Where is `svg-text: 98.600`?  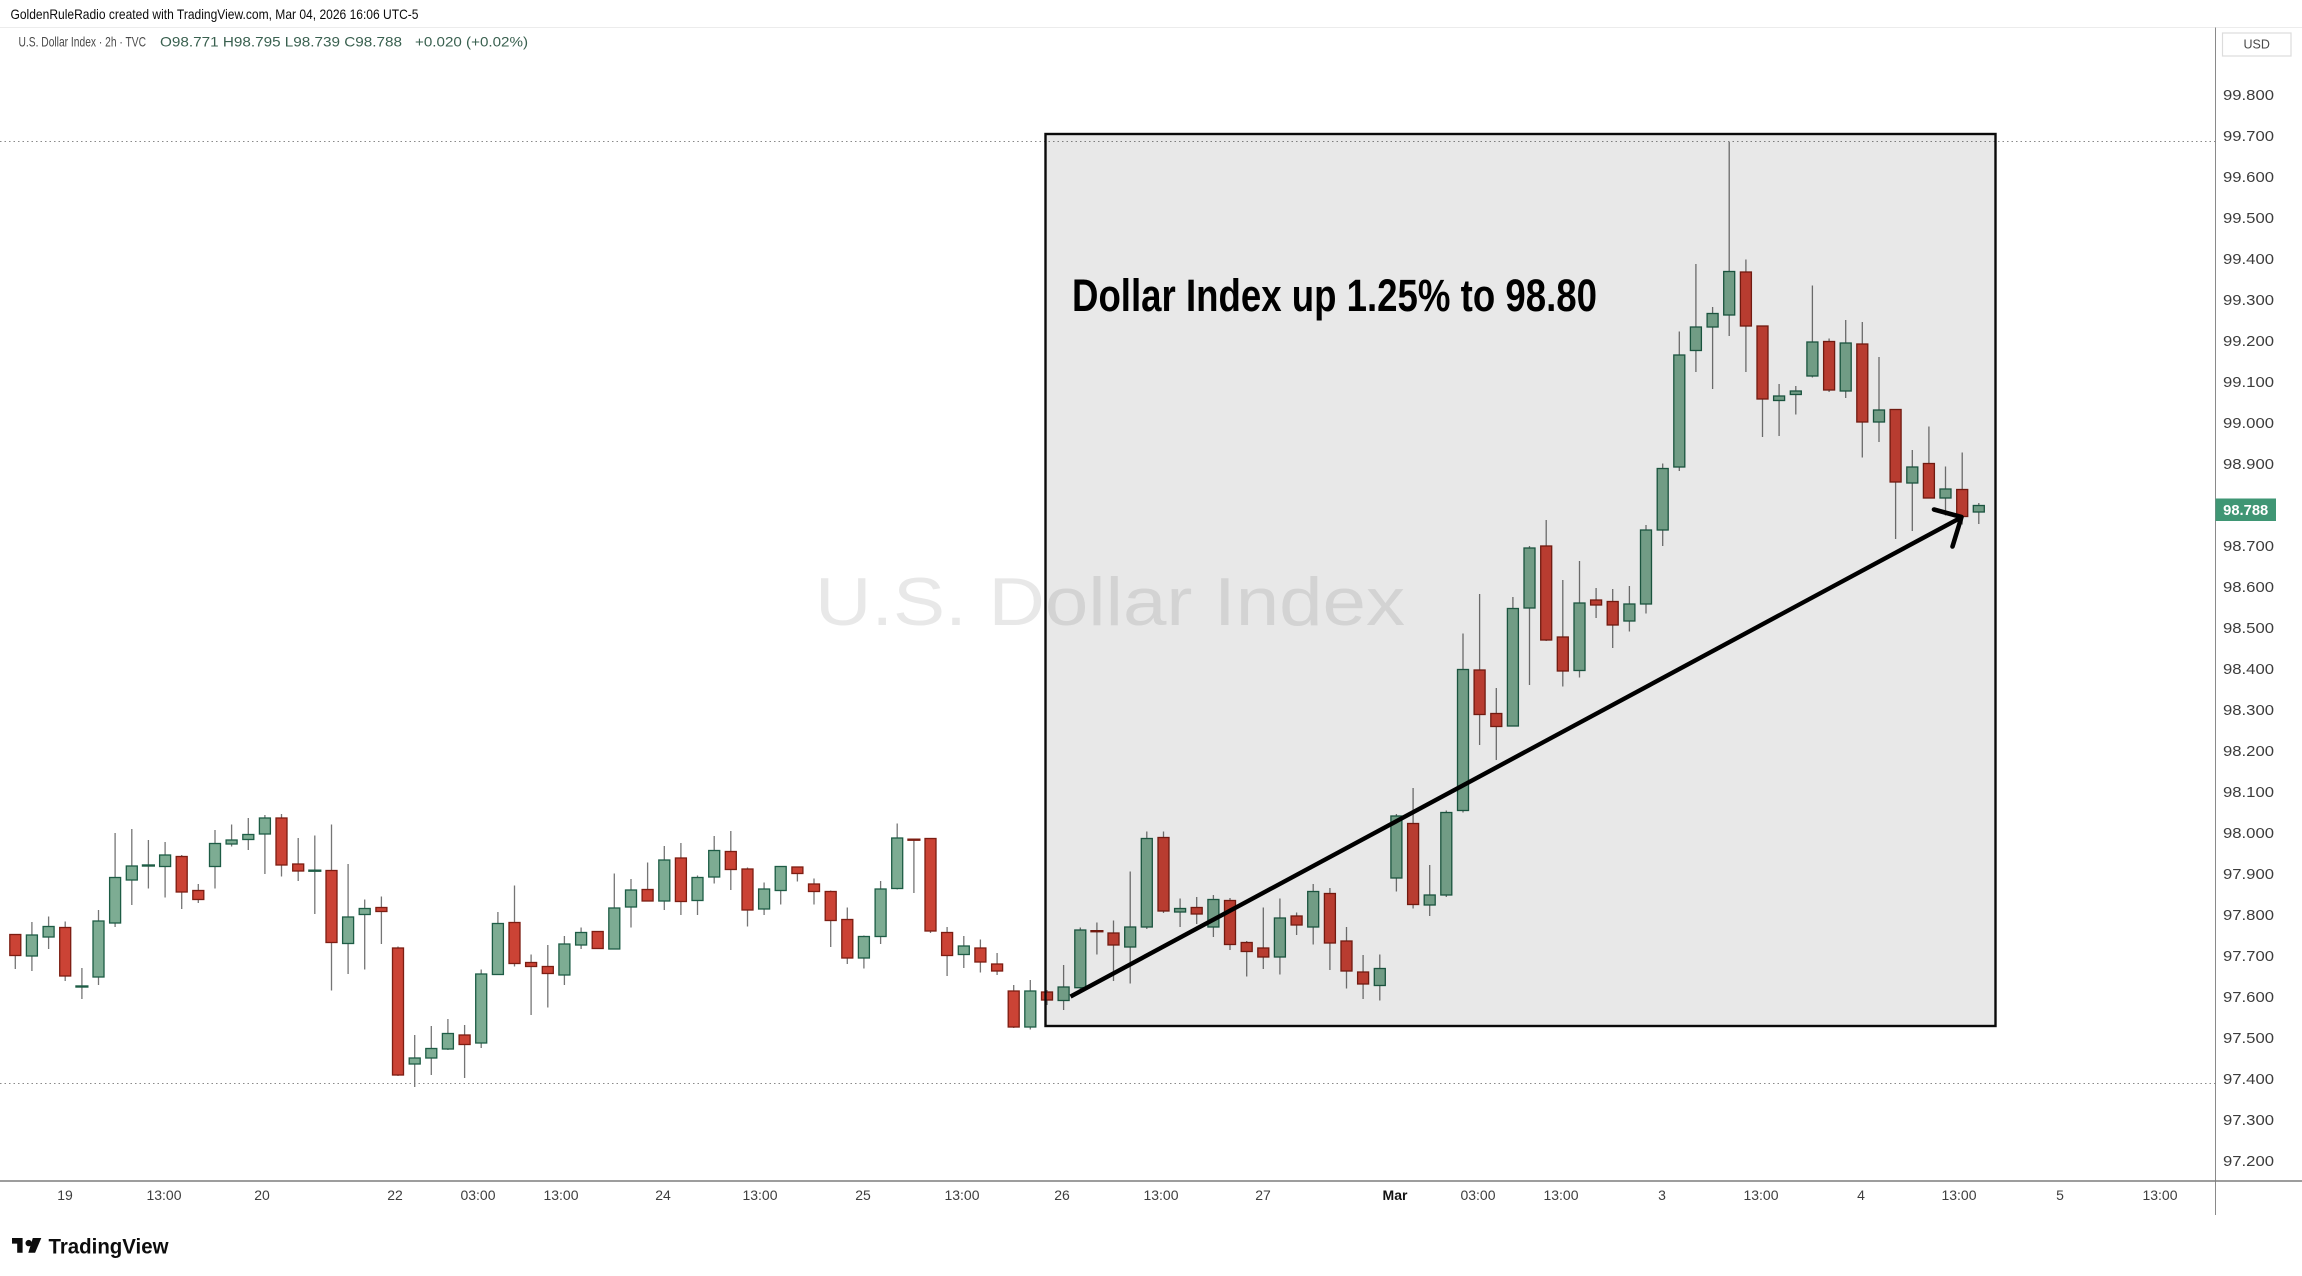 svg-text: 98.600 is located at coordinates (2248, 588).